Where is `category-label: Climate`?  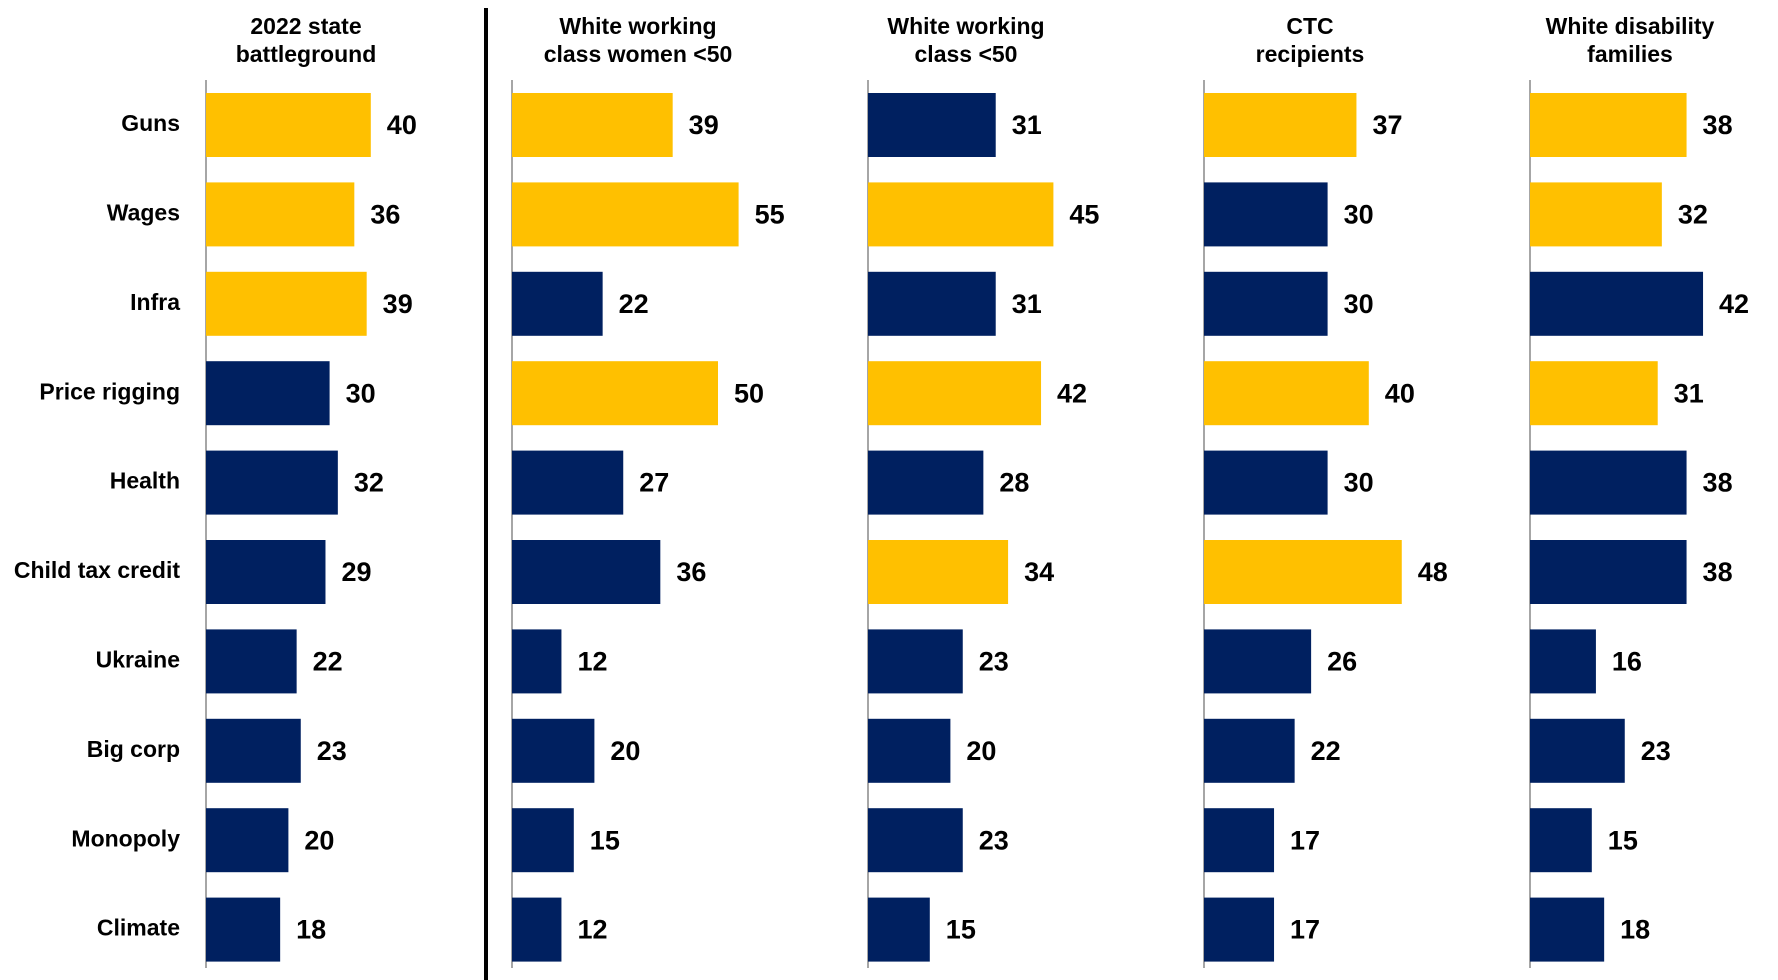 category-label: Climate is located at coordinates (138, 928).